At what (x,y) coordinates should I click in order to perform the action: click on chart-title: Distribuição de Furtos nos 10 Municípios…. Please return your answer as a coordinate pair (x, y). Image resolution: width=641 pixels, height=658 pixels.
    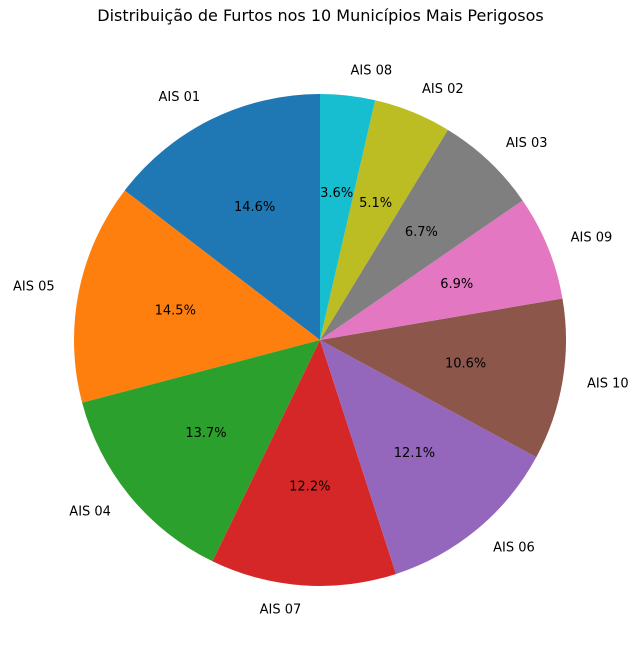
    Looking at the image, I should click on (320, 15).